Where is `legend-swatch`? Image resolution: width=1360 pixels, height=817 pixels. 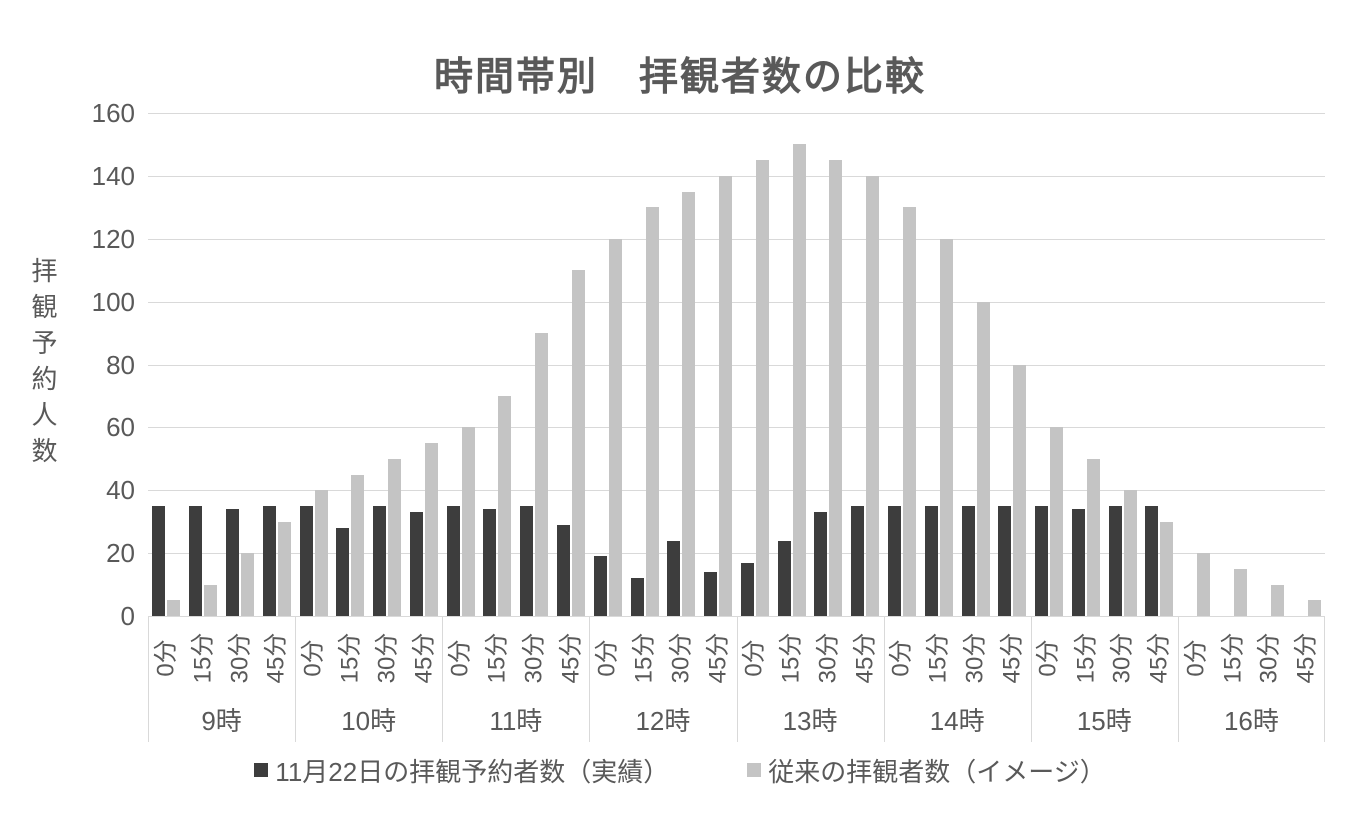 legend-swatch is located at coordinates (261, 770).